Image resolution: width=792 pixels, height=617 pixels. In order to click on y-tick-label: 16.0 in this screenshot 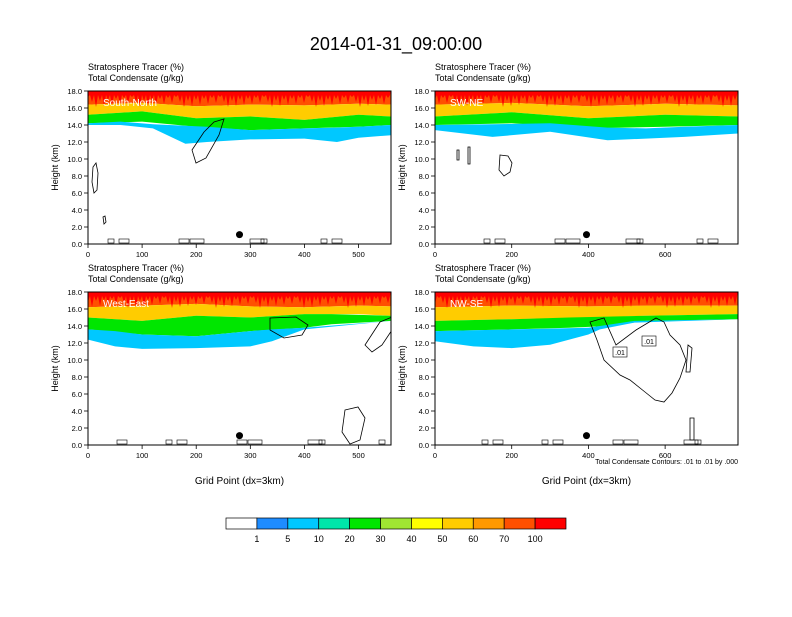, I will do `click(421, 108)`.